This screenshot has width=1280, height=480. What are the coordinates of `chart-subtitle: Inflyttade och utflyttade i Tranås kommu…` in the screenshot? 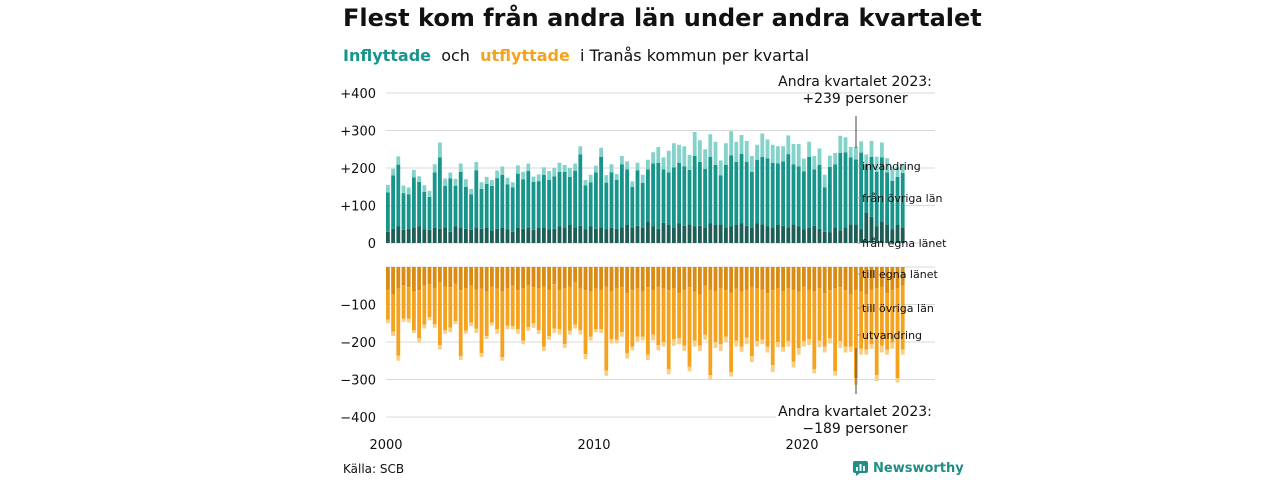 It's located at (576, 55).